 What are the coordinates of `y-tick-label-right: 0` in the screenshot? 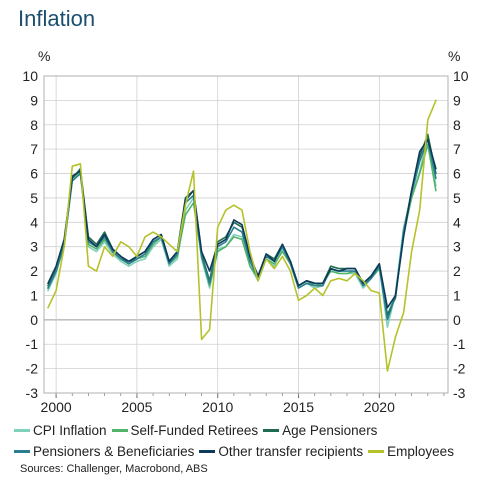 It's located at (457, 320).